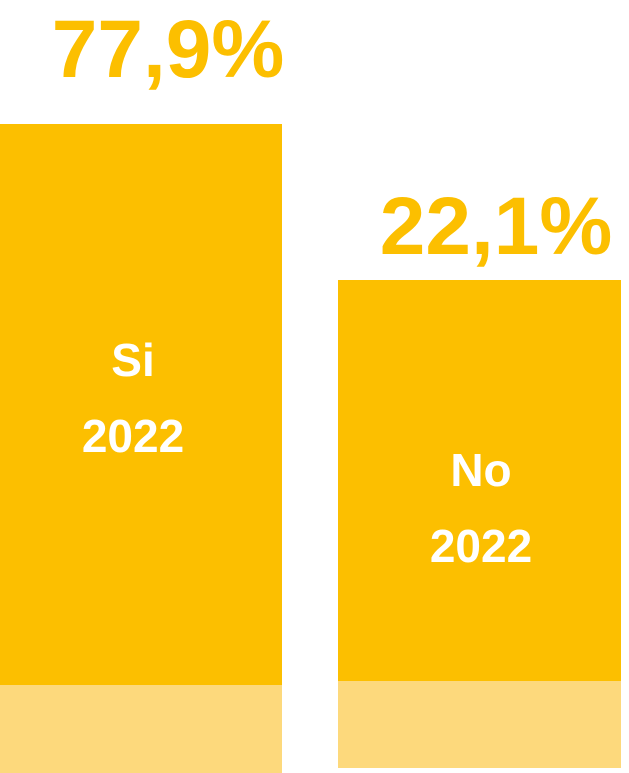 The image size is (629, 773). Describe the element at coordinates (132, 360) in the screenshot. I see `answer-label: Si` at that location.